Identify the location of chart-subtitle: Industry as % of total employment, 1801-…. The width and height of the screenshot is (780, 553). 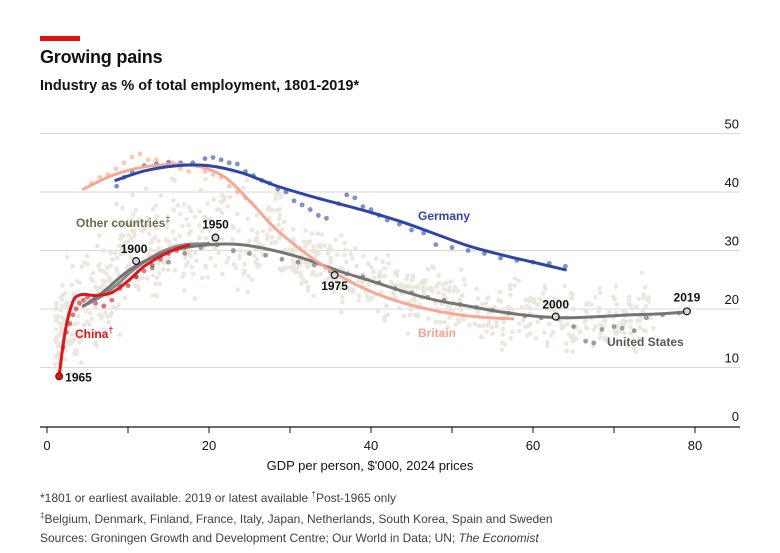
(200, 86).